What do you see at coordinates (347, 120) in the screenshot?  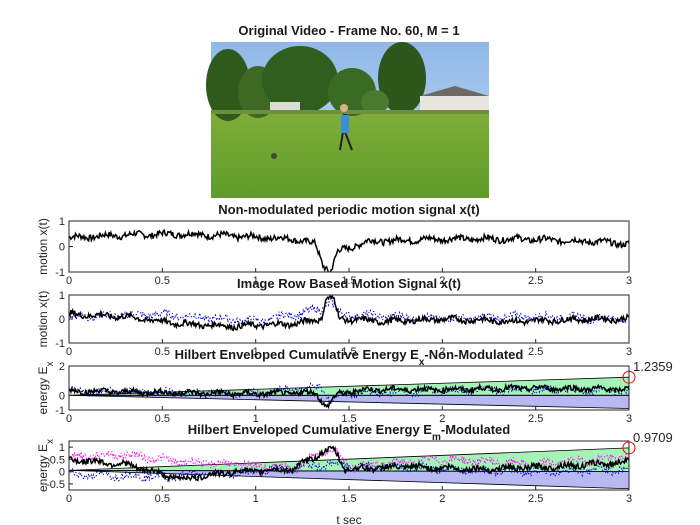 I see `video-frame-image` at bounding box center [347, 120].